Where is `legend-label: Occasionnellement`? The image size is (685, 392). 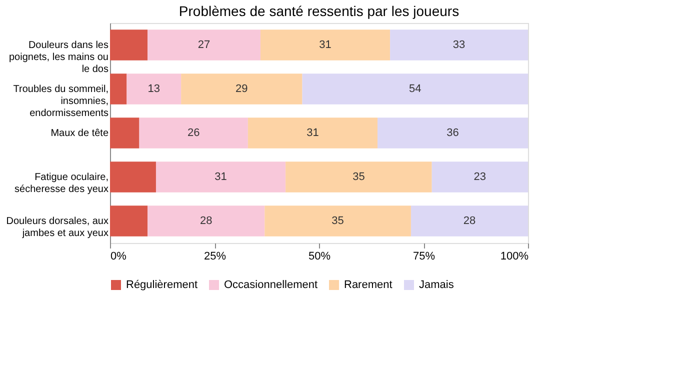
legend-label: Occasionnellement is located at coordinates (271, 285).